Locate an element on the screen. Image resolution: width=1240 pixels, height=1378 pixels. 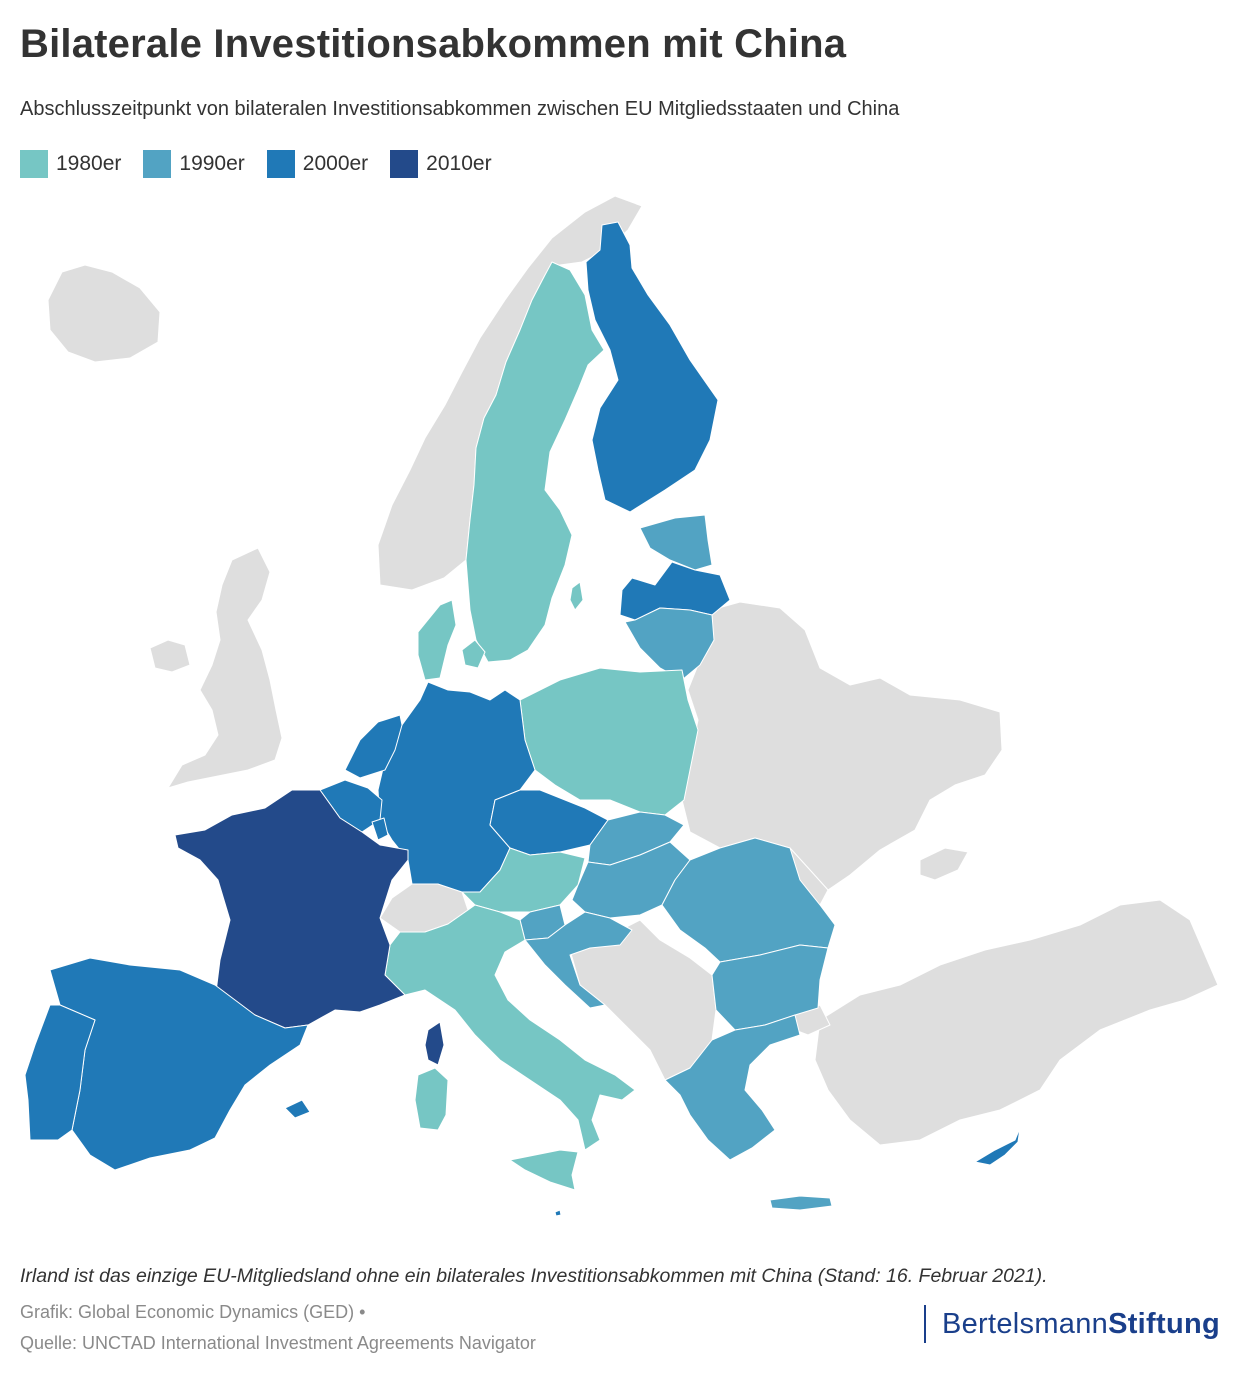
legend-swatch-2010er is located at coordinates (404, 164).